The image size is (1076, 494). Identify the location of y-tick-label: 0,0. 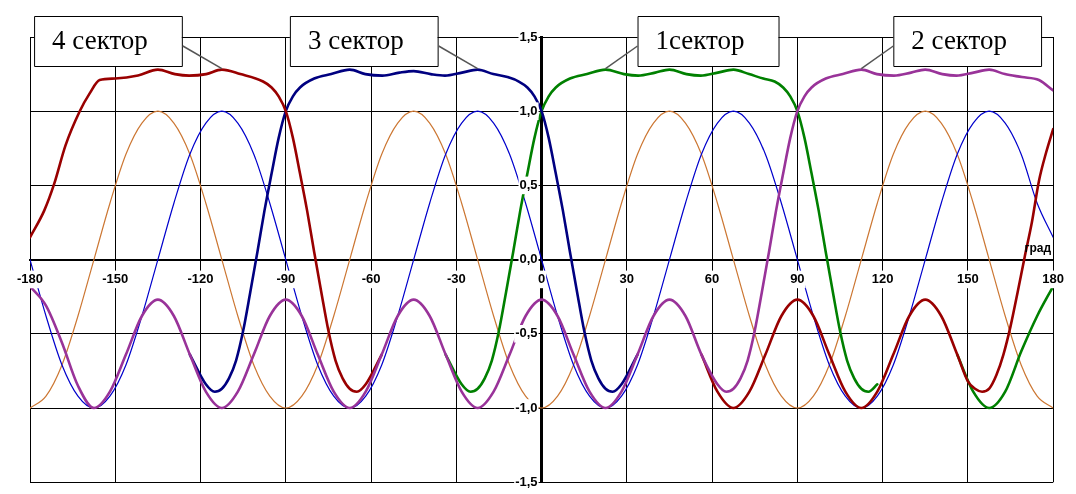
(528, 259).